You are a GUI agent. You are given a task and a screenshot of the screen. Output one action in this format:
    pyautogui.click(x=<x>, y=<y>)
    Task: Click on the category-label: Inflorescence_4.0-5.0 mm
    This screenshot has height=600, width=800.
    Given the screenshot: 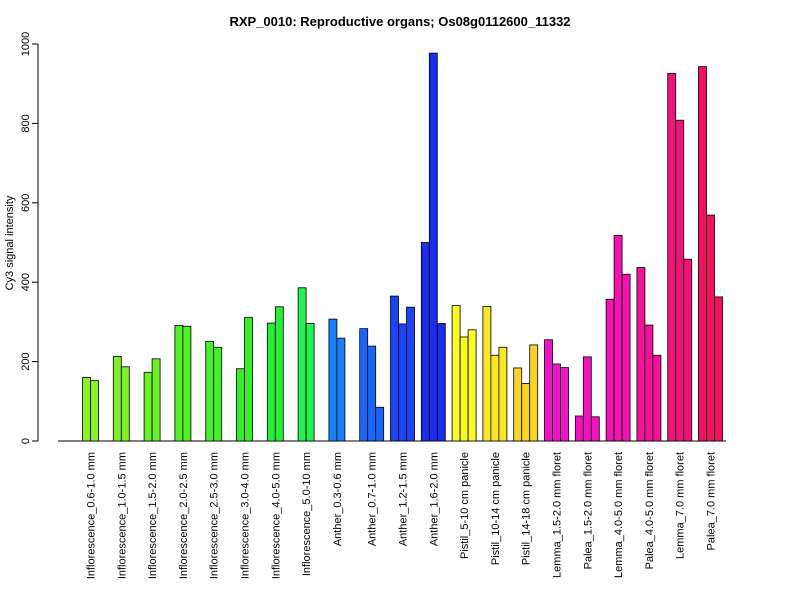 What is the action you would take?
    pyautogui.click(x=276, y=515)
    